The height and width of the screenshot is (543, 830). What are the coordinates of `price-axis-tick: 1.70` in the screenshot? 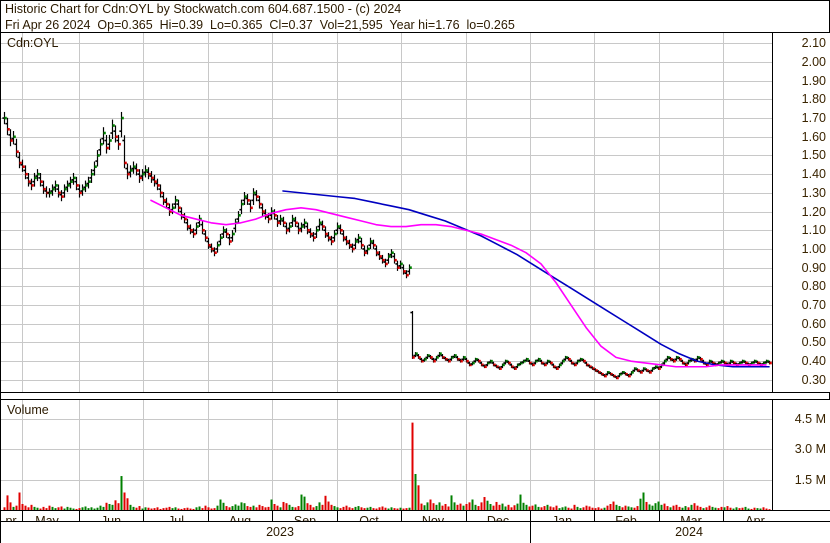 It's located at (813, 118).